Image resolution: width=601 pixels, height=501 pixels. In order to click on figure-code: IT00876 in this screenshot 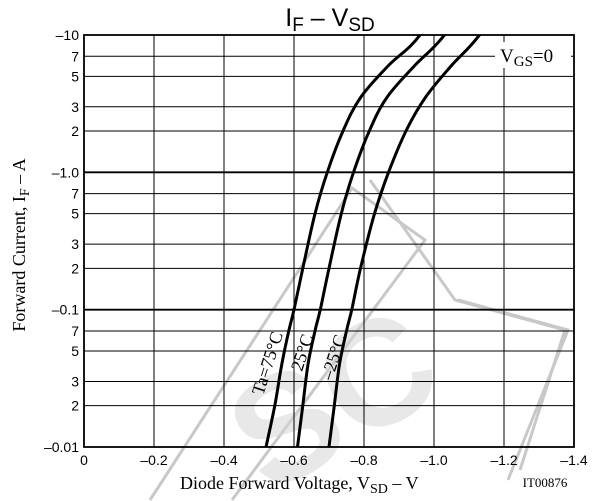, I will do `click(545, 482)`.